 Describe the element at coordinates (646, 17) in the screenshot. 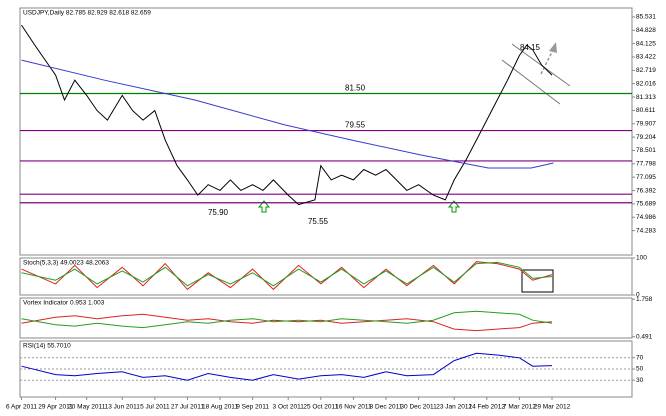

I see `y-tick-label: 85.531` at that location.